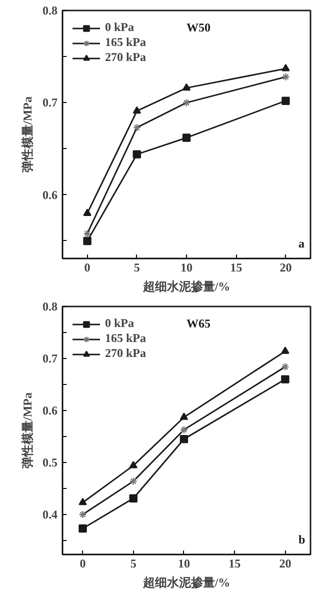 The width and height of the screenshot is (328, 592). Describe the element at coordinates (50, 514) in the screenshot. I see `y-tick-label: 0.4` at that location.